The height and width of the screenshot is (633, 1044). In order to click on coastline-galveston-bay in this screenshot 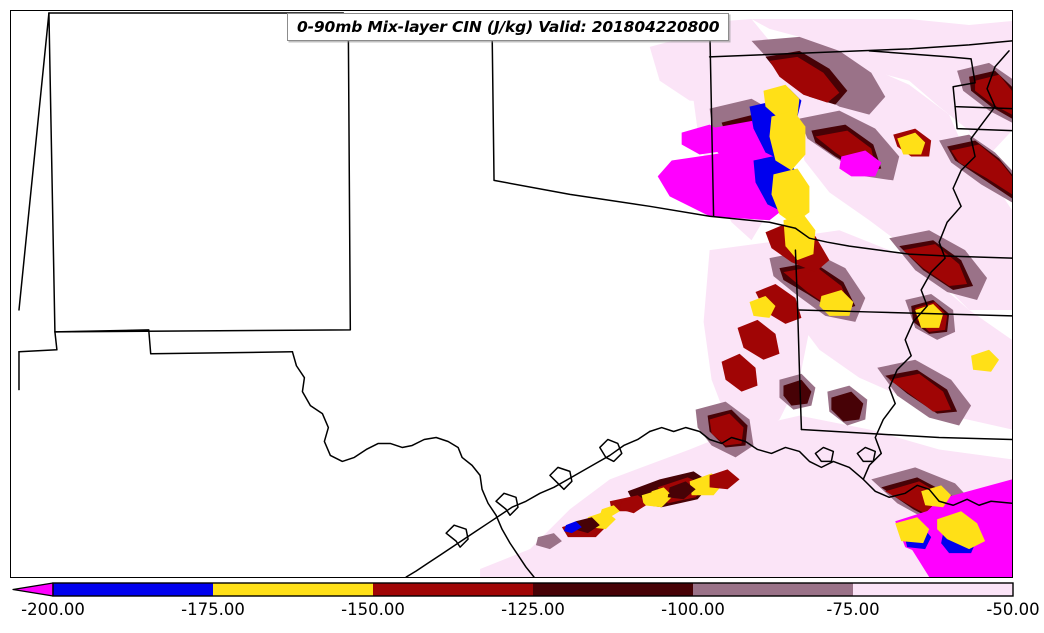, I will do `click(611, 450)`.